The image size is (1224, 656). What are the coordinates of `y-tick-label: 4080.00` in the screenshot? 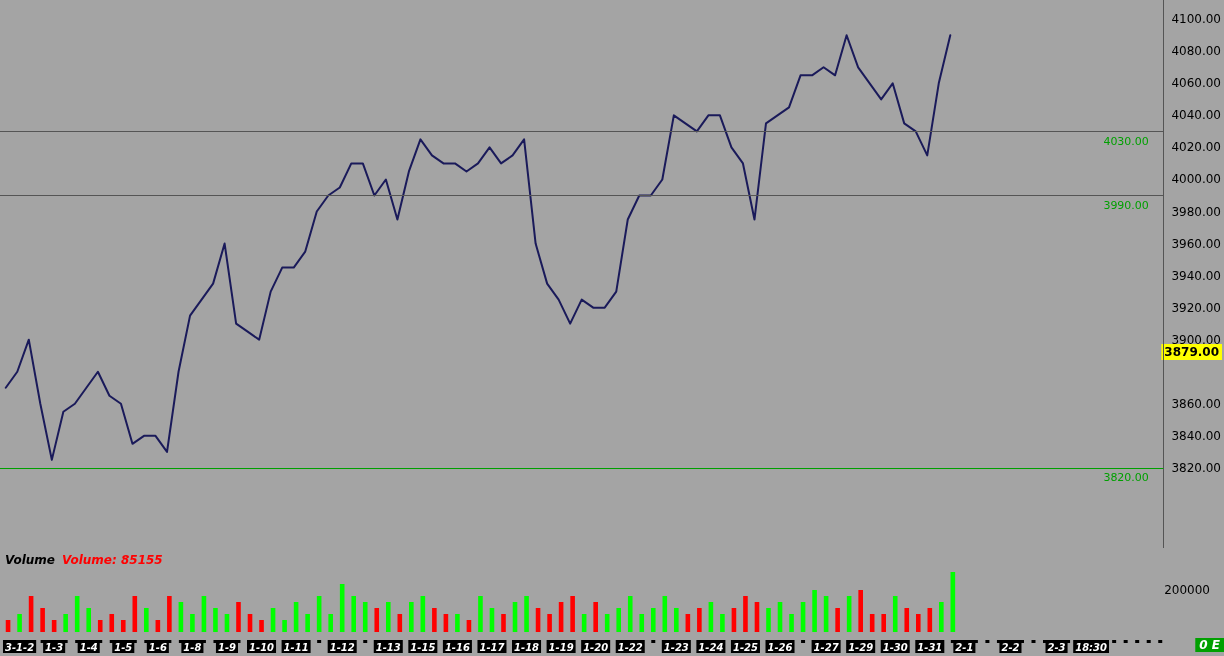 It's located at (1196, 51).